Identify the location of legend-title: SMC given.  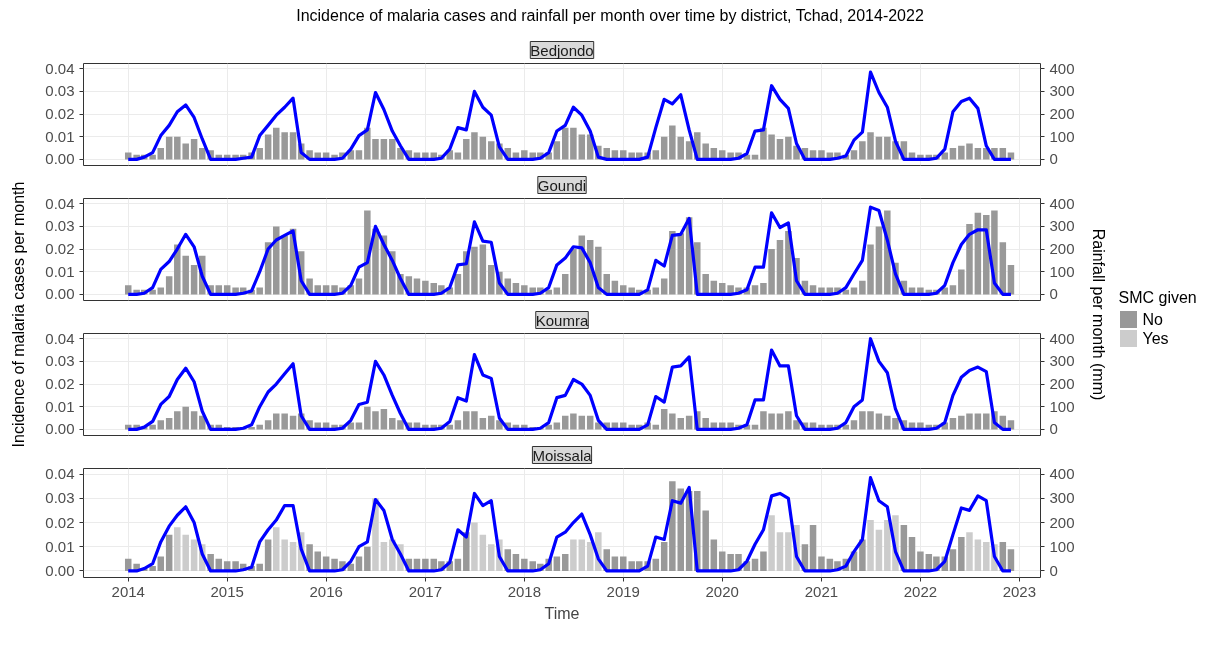
(1157, 297).